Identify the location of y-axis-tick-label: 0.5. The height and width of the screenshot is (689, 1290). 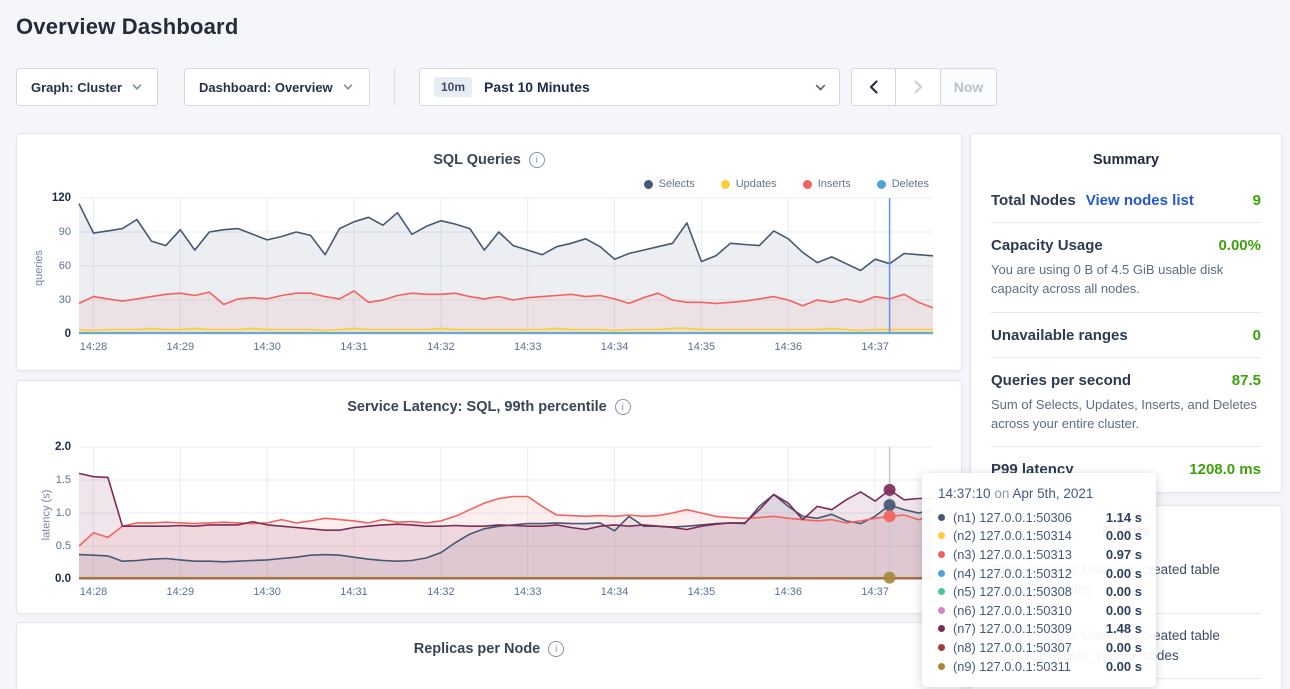
(63, 546).